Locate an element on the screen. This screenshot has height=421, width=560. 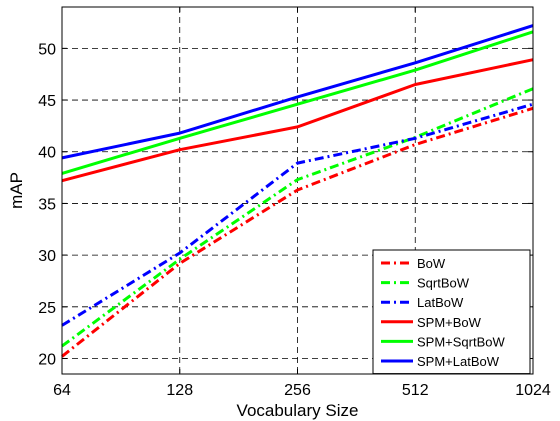
x-tick-labels: 64 128 256 512 1024 is located at coordinates (302, 390).